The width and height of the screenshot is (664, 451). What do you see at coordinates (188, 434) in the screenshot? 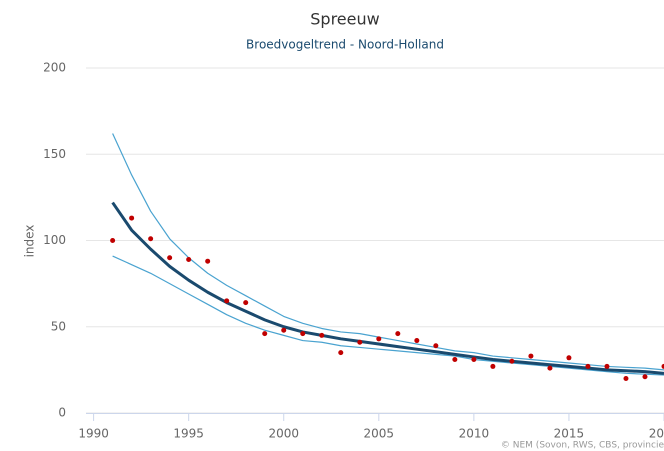
I see `x-tick-label: 1995` at bounding box center [188, 434].